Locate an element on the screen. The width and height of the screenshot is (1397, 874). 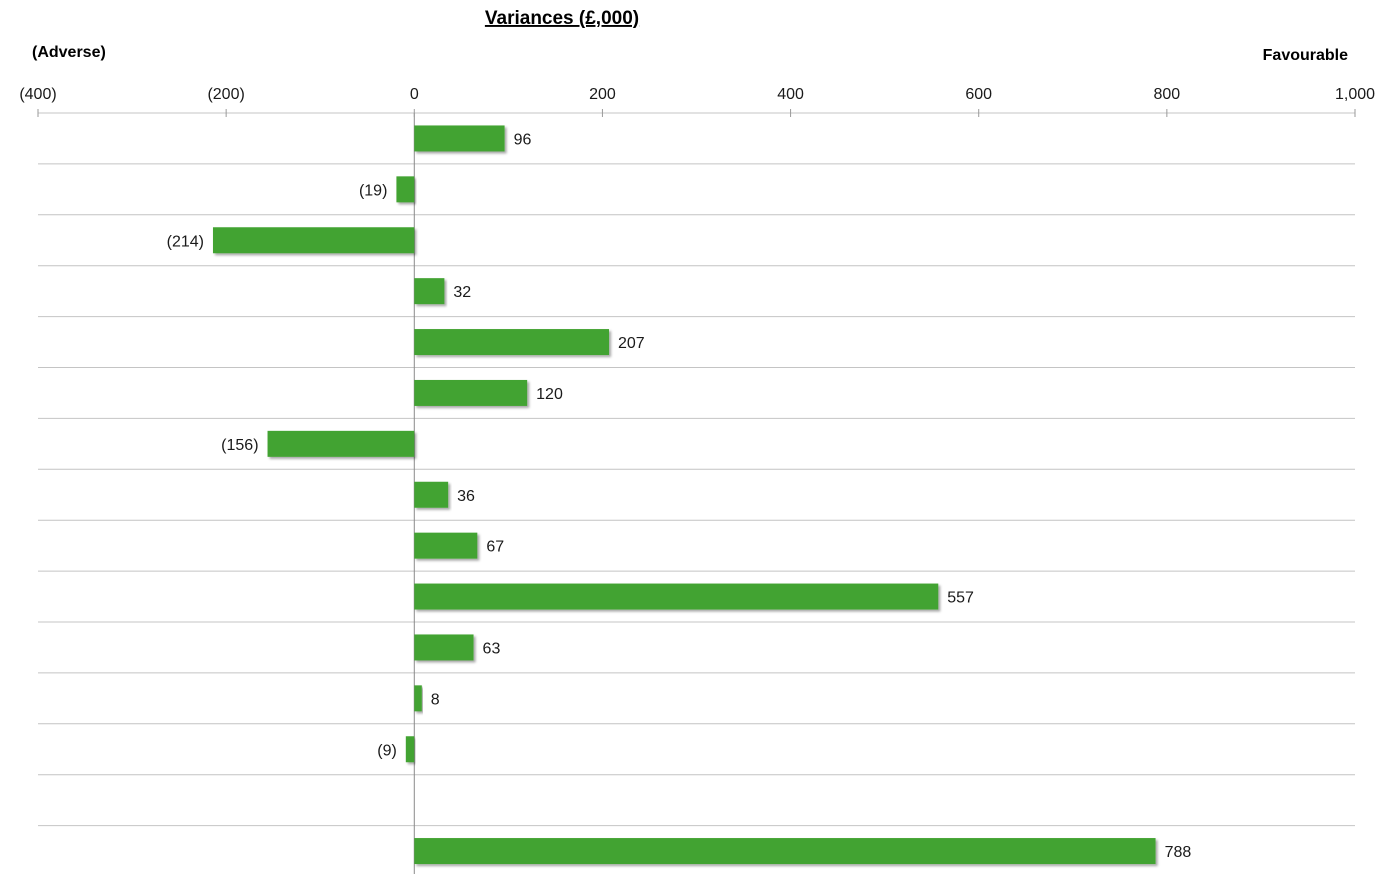
data-label: (214) is located at coordinates (185, 241).